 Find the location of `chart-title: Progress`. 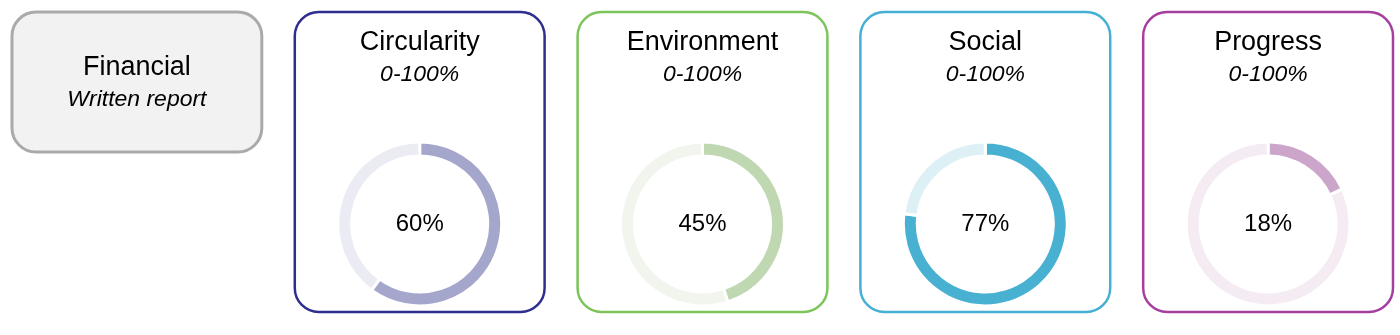

chart-title: Progress is located at coordinates (1268, 41).